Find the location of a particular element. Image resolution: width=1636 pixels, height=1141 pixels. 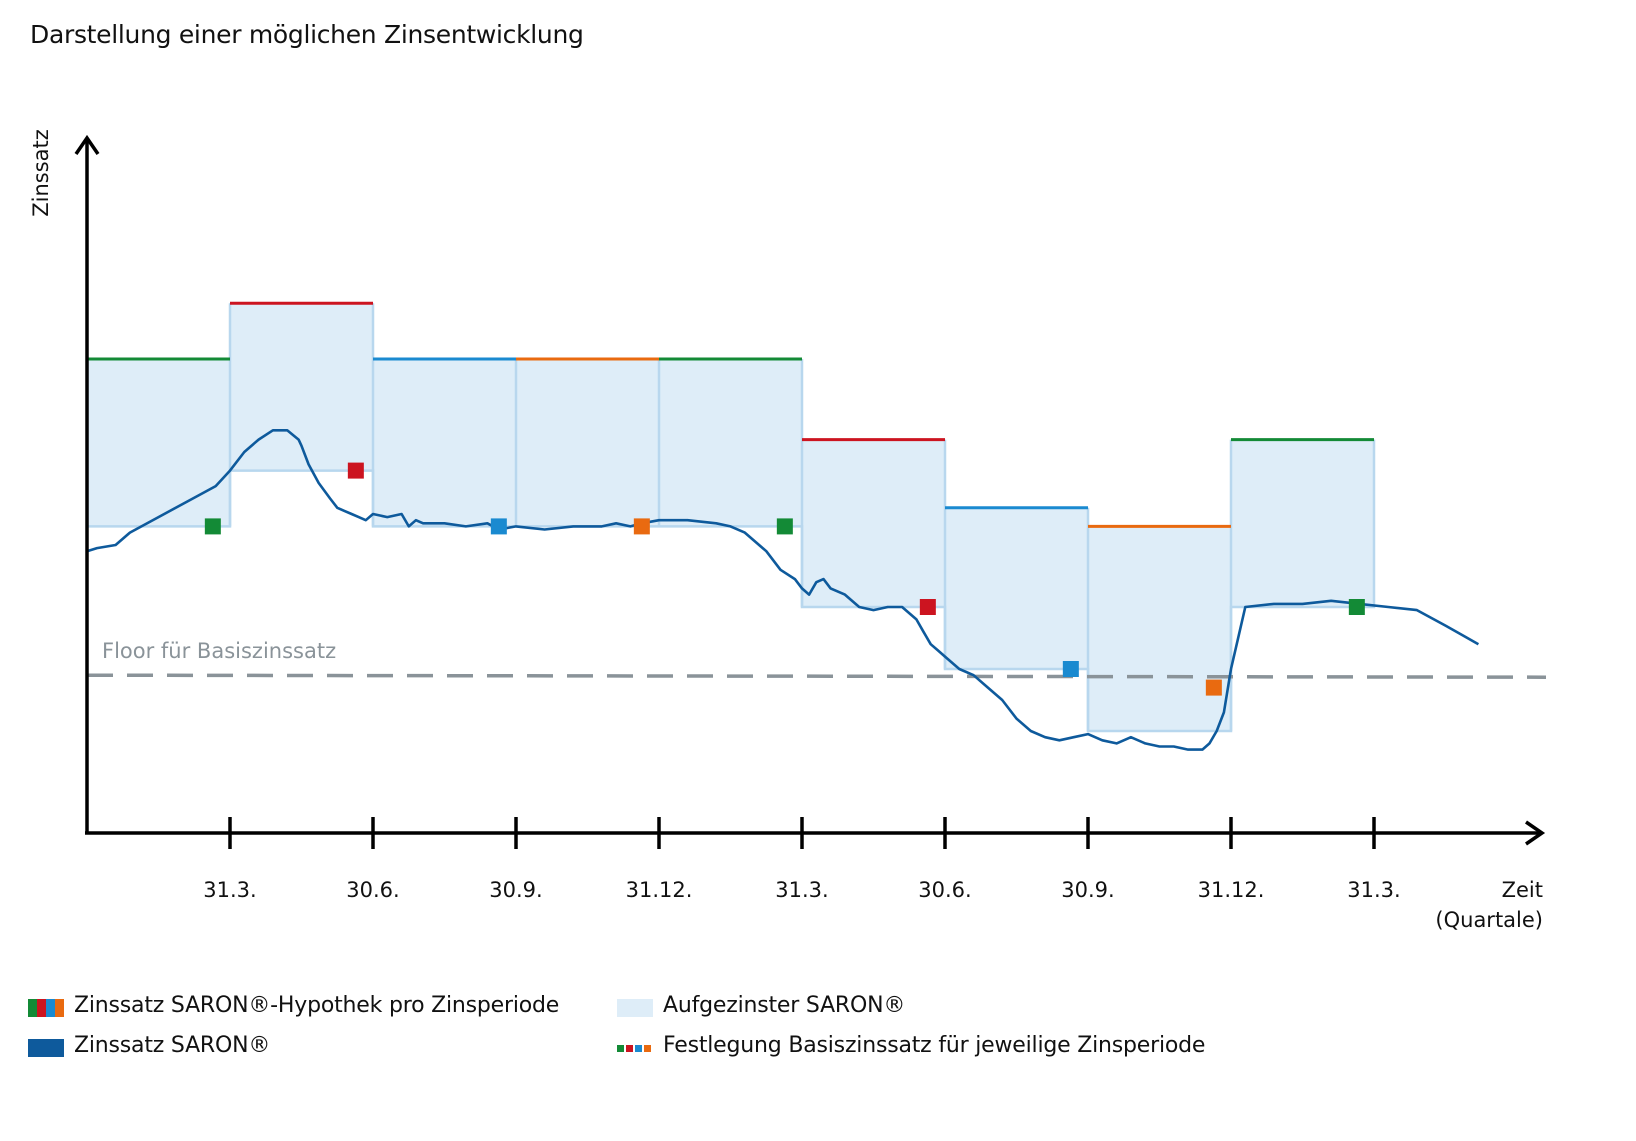

x-tick-label-5: 31.3. is located at coordinates (801, 890).